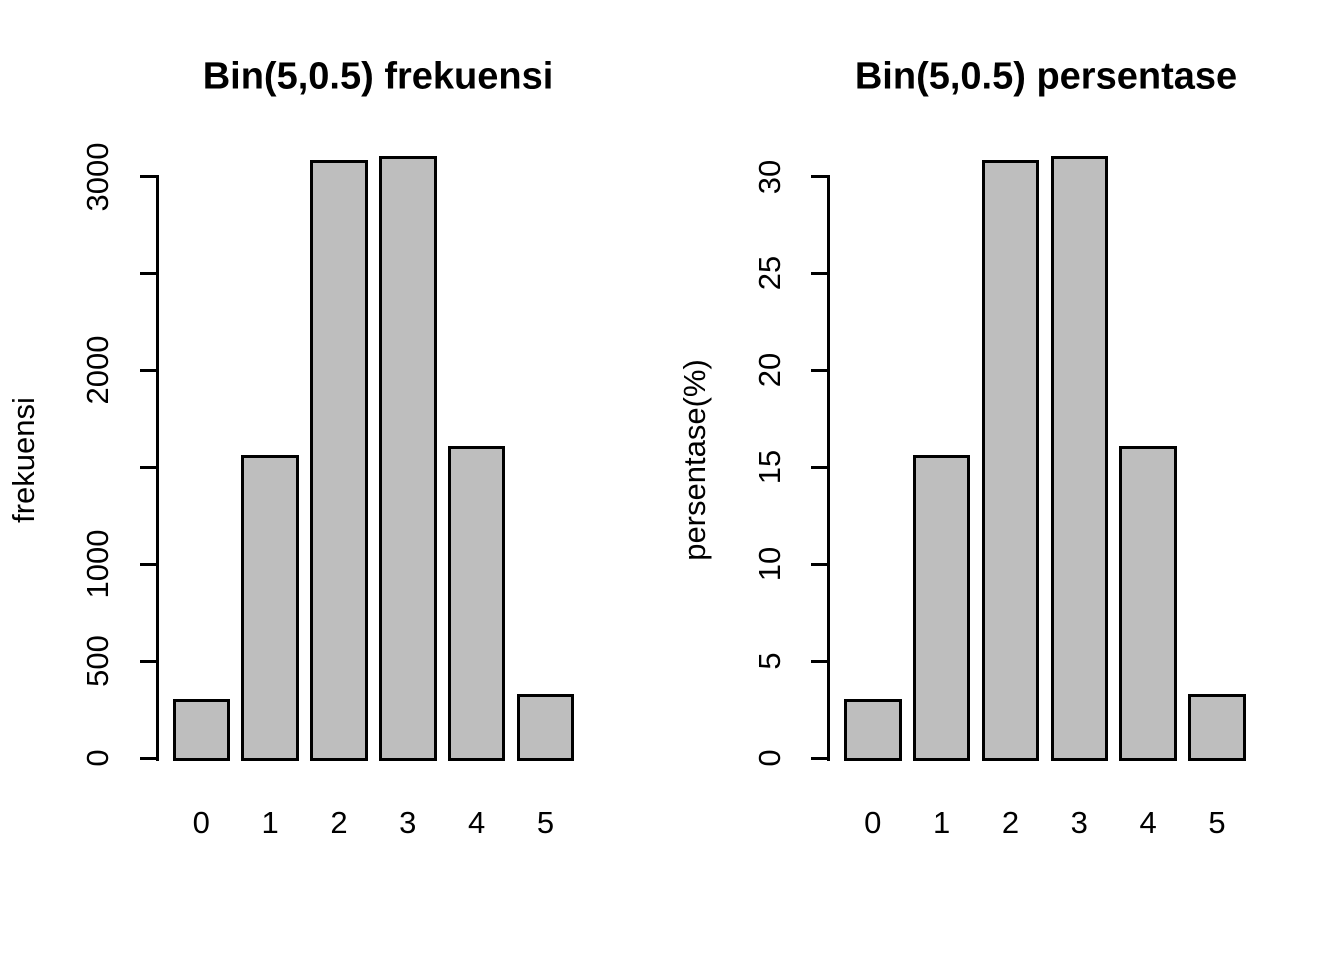  What do you see at coordinates (97, 564) in the screenshot?
I see `y-tick-label: 1000` at bounding box center [97, 564].